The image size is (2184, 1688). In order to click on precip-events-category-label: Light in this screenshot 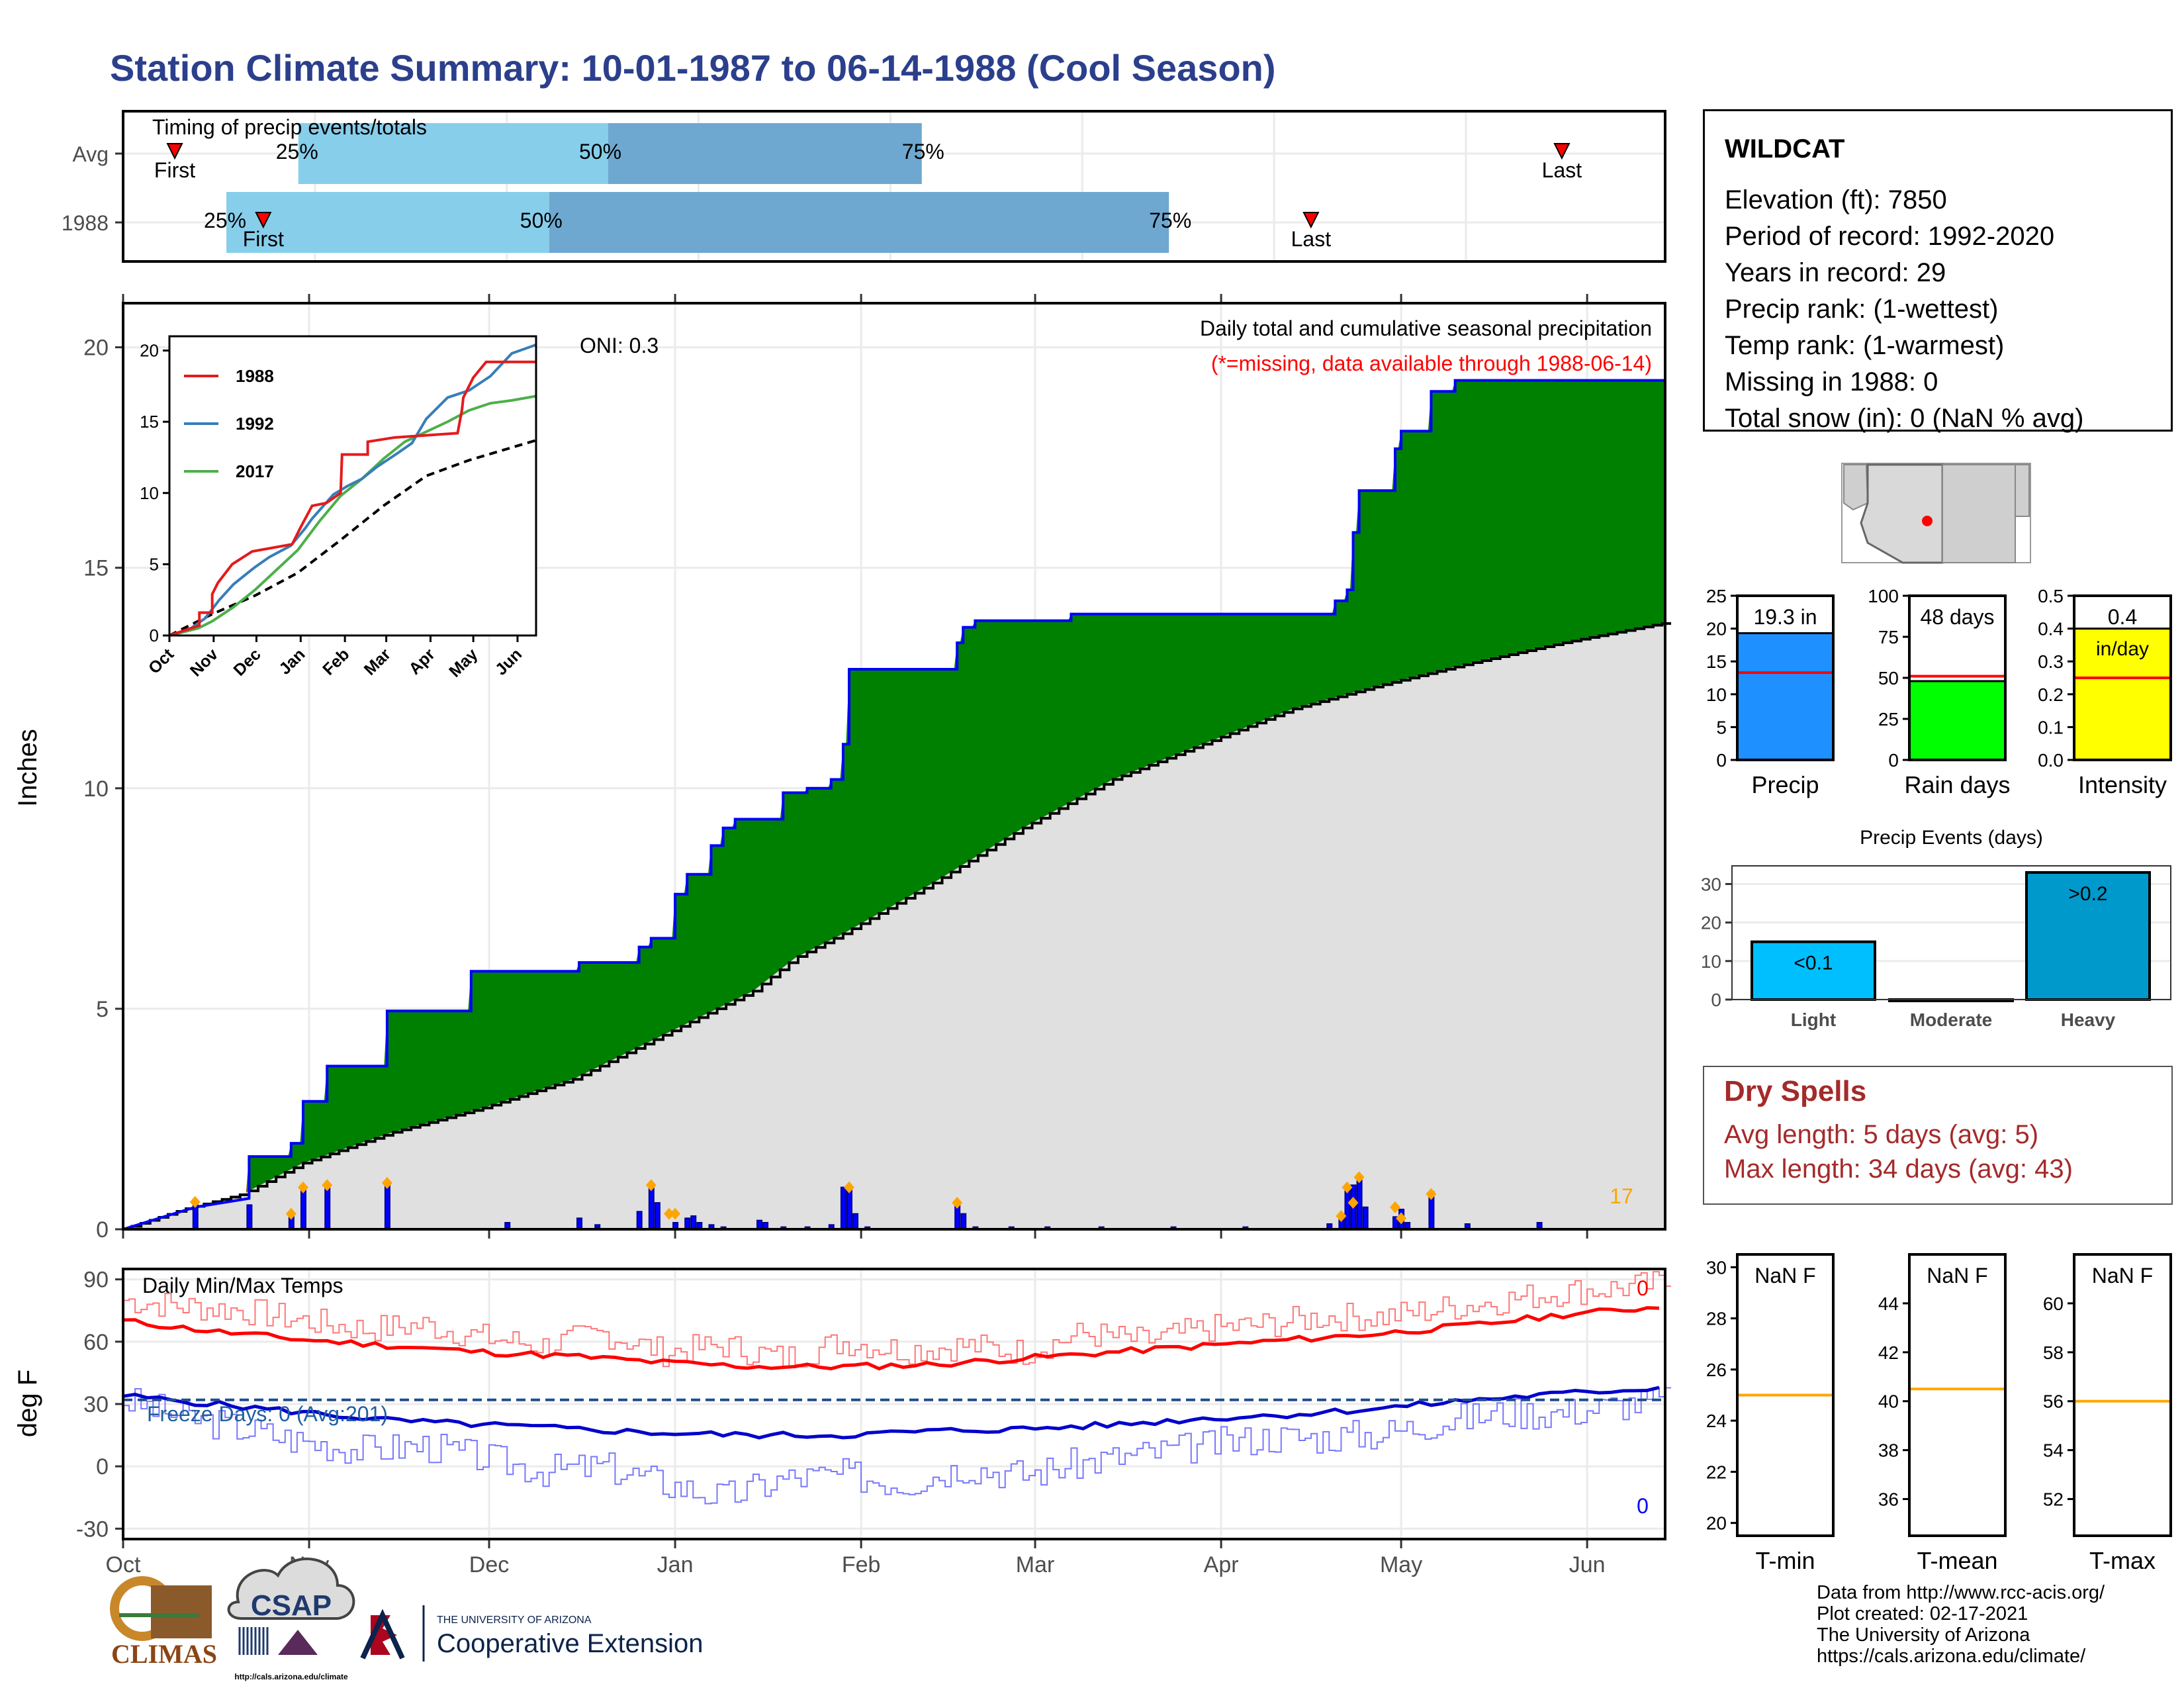, I will do `click(1814, 1019)`.